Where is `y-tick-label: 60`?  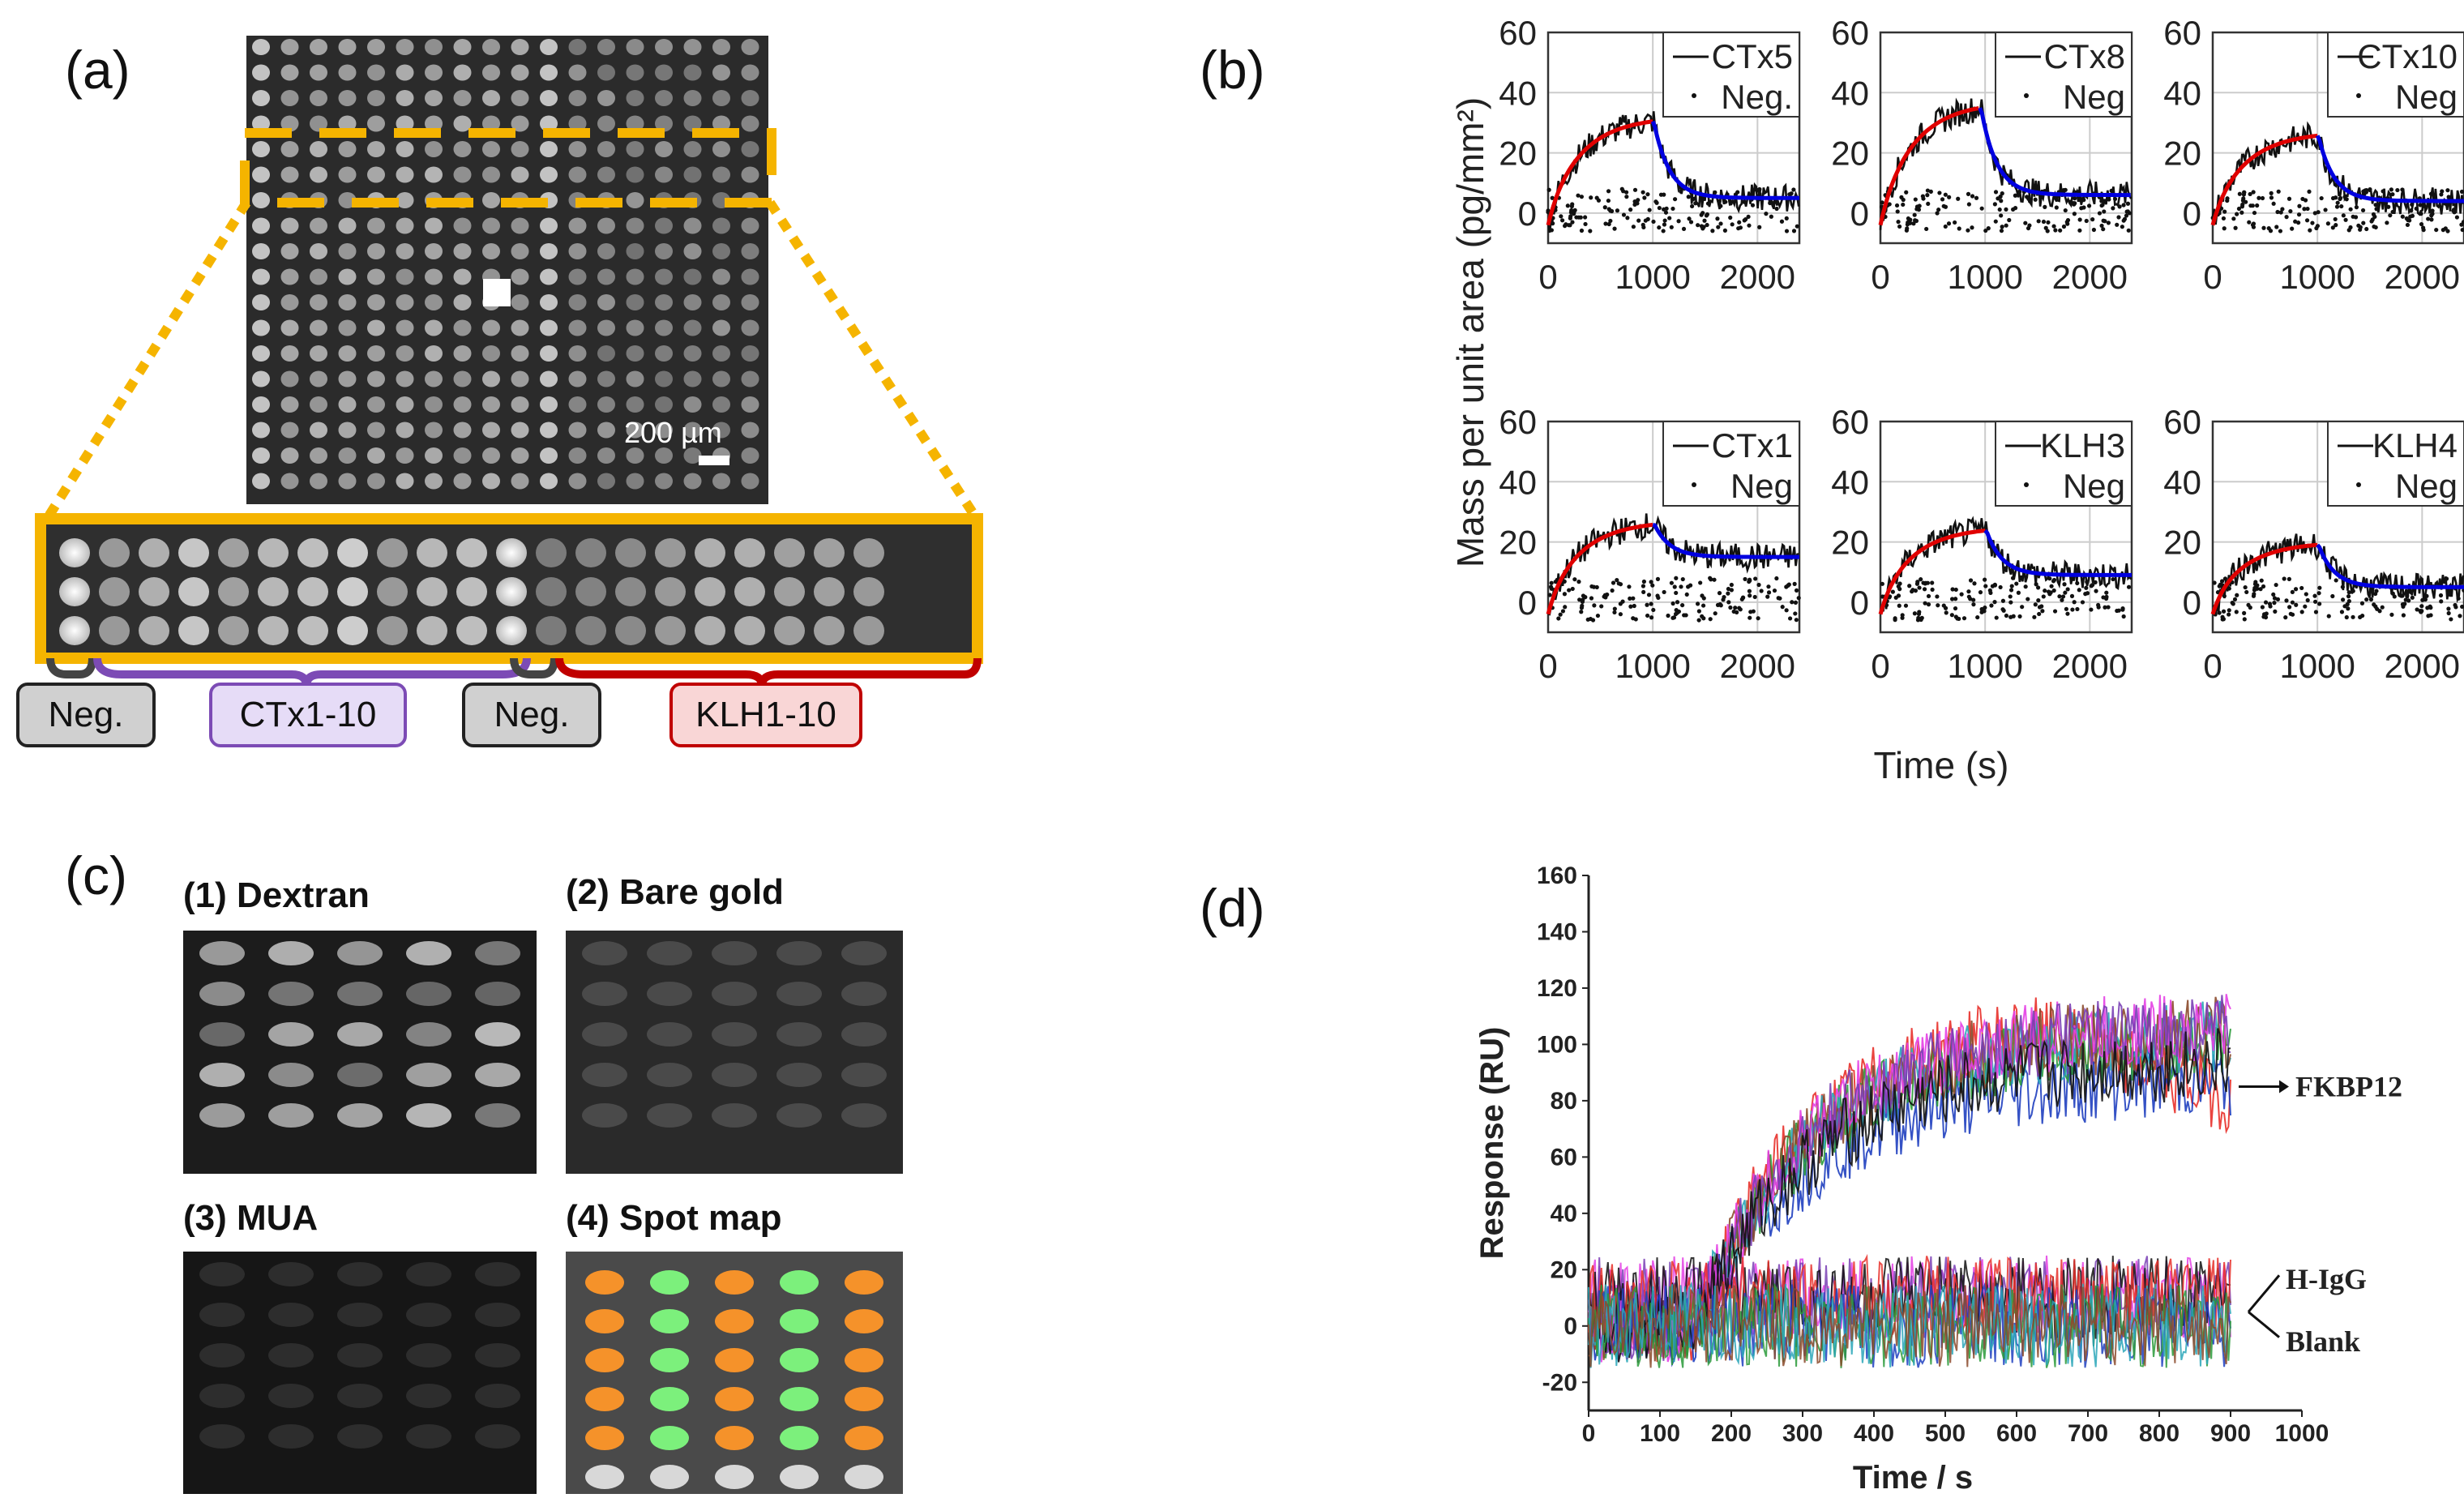
y-tick-label: 60 is located at coordinates (1564, 1157).